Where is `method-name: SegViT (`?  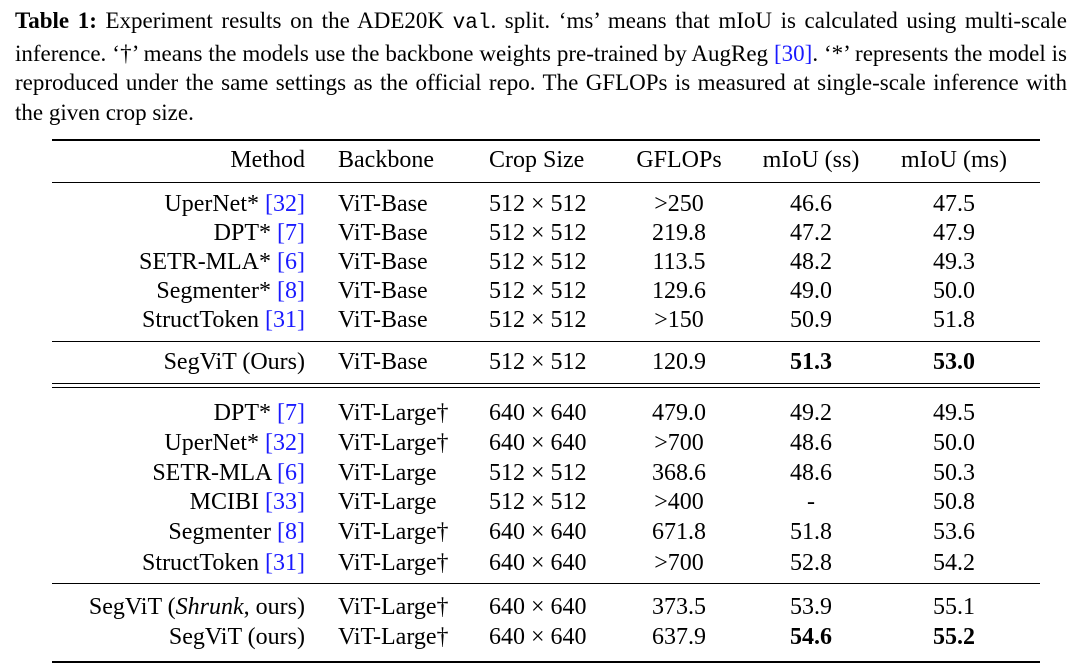 method-name: SegViT ( is located at coordinates (132, 607).